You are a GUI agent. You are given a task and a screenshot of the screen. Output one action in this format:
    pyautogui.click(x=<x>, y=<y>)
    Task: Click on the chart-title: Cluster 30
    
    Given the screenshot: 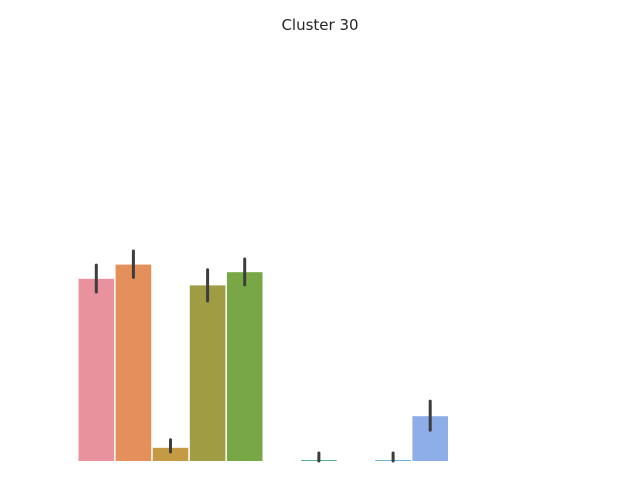 What is the action you would take?
    pyautogui.click(x=319, y=25)
    